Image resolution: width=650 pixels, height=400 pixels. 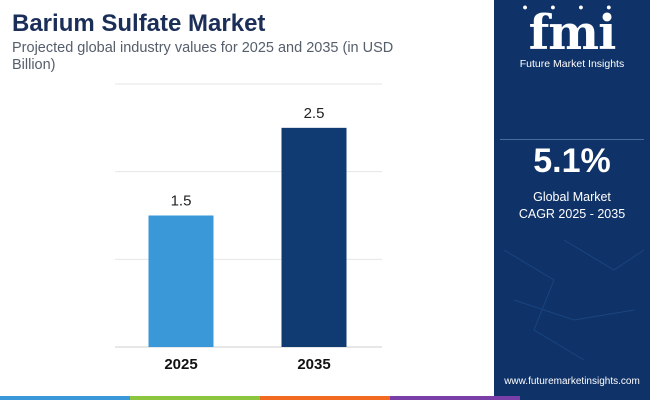 What do you see at coordinates (574, 300) in the screenshot?
I see `decorative-lines` at bounding box center [574, 300].